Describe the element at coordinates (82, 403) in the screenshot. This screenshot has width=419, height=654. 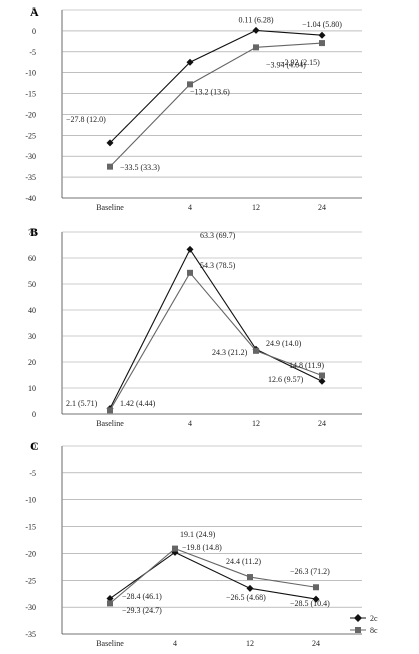
I see `data-label-2c: 2.1 (5.71)` at that location.